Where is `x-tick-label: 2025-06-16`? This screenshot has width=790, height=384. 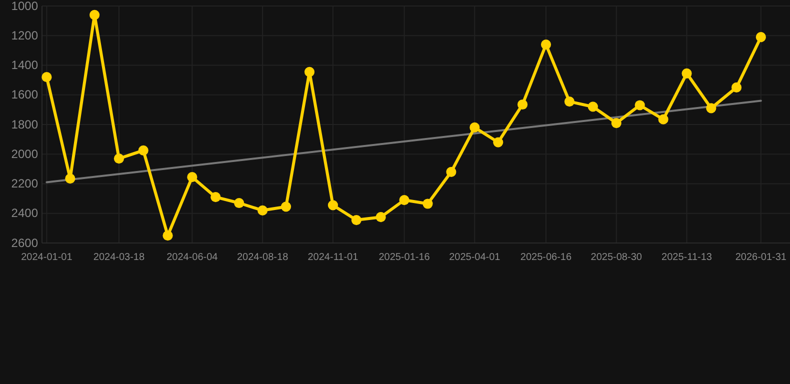
x-tick-label: 2025-06-16 is located at coordinates (546, 258).